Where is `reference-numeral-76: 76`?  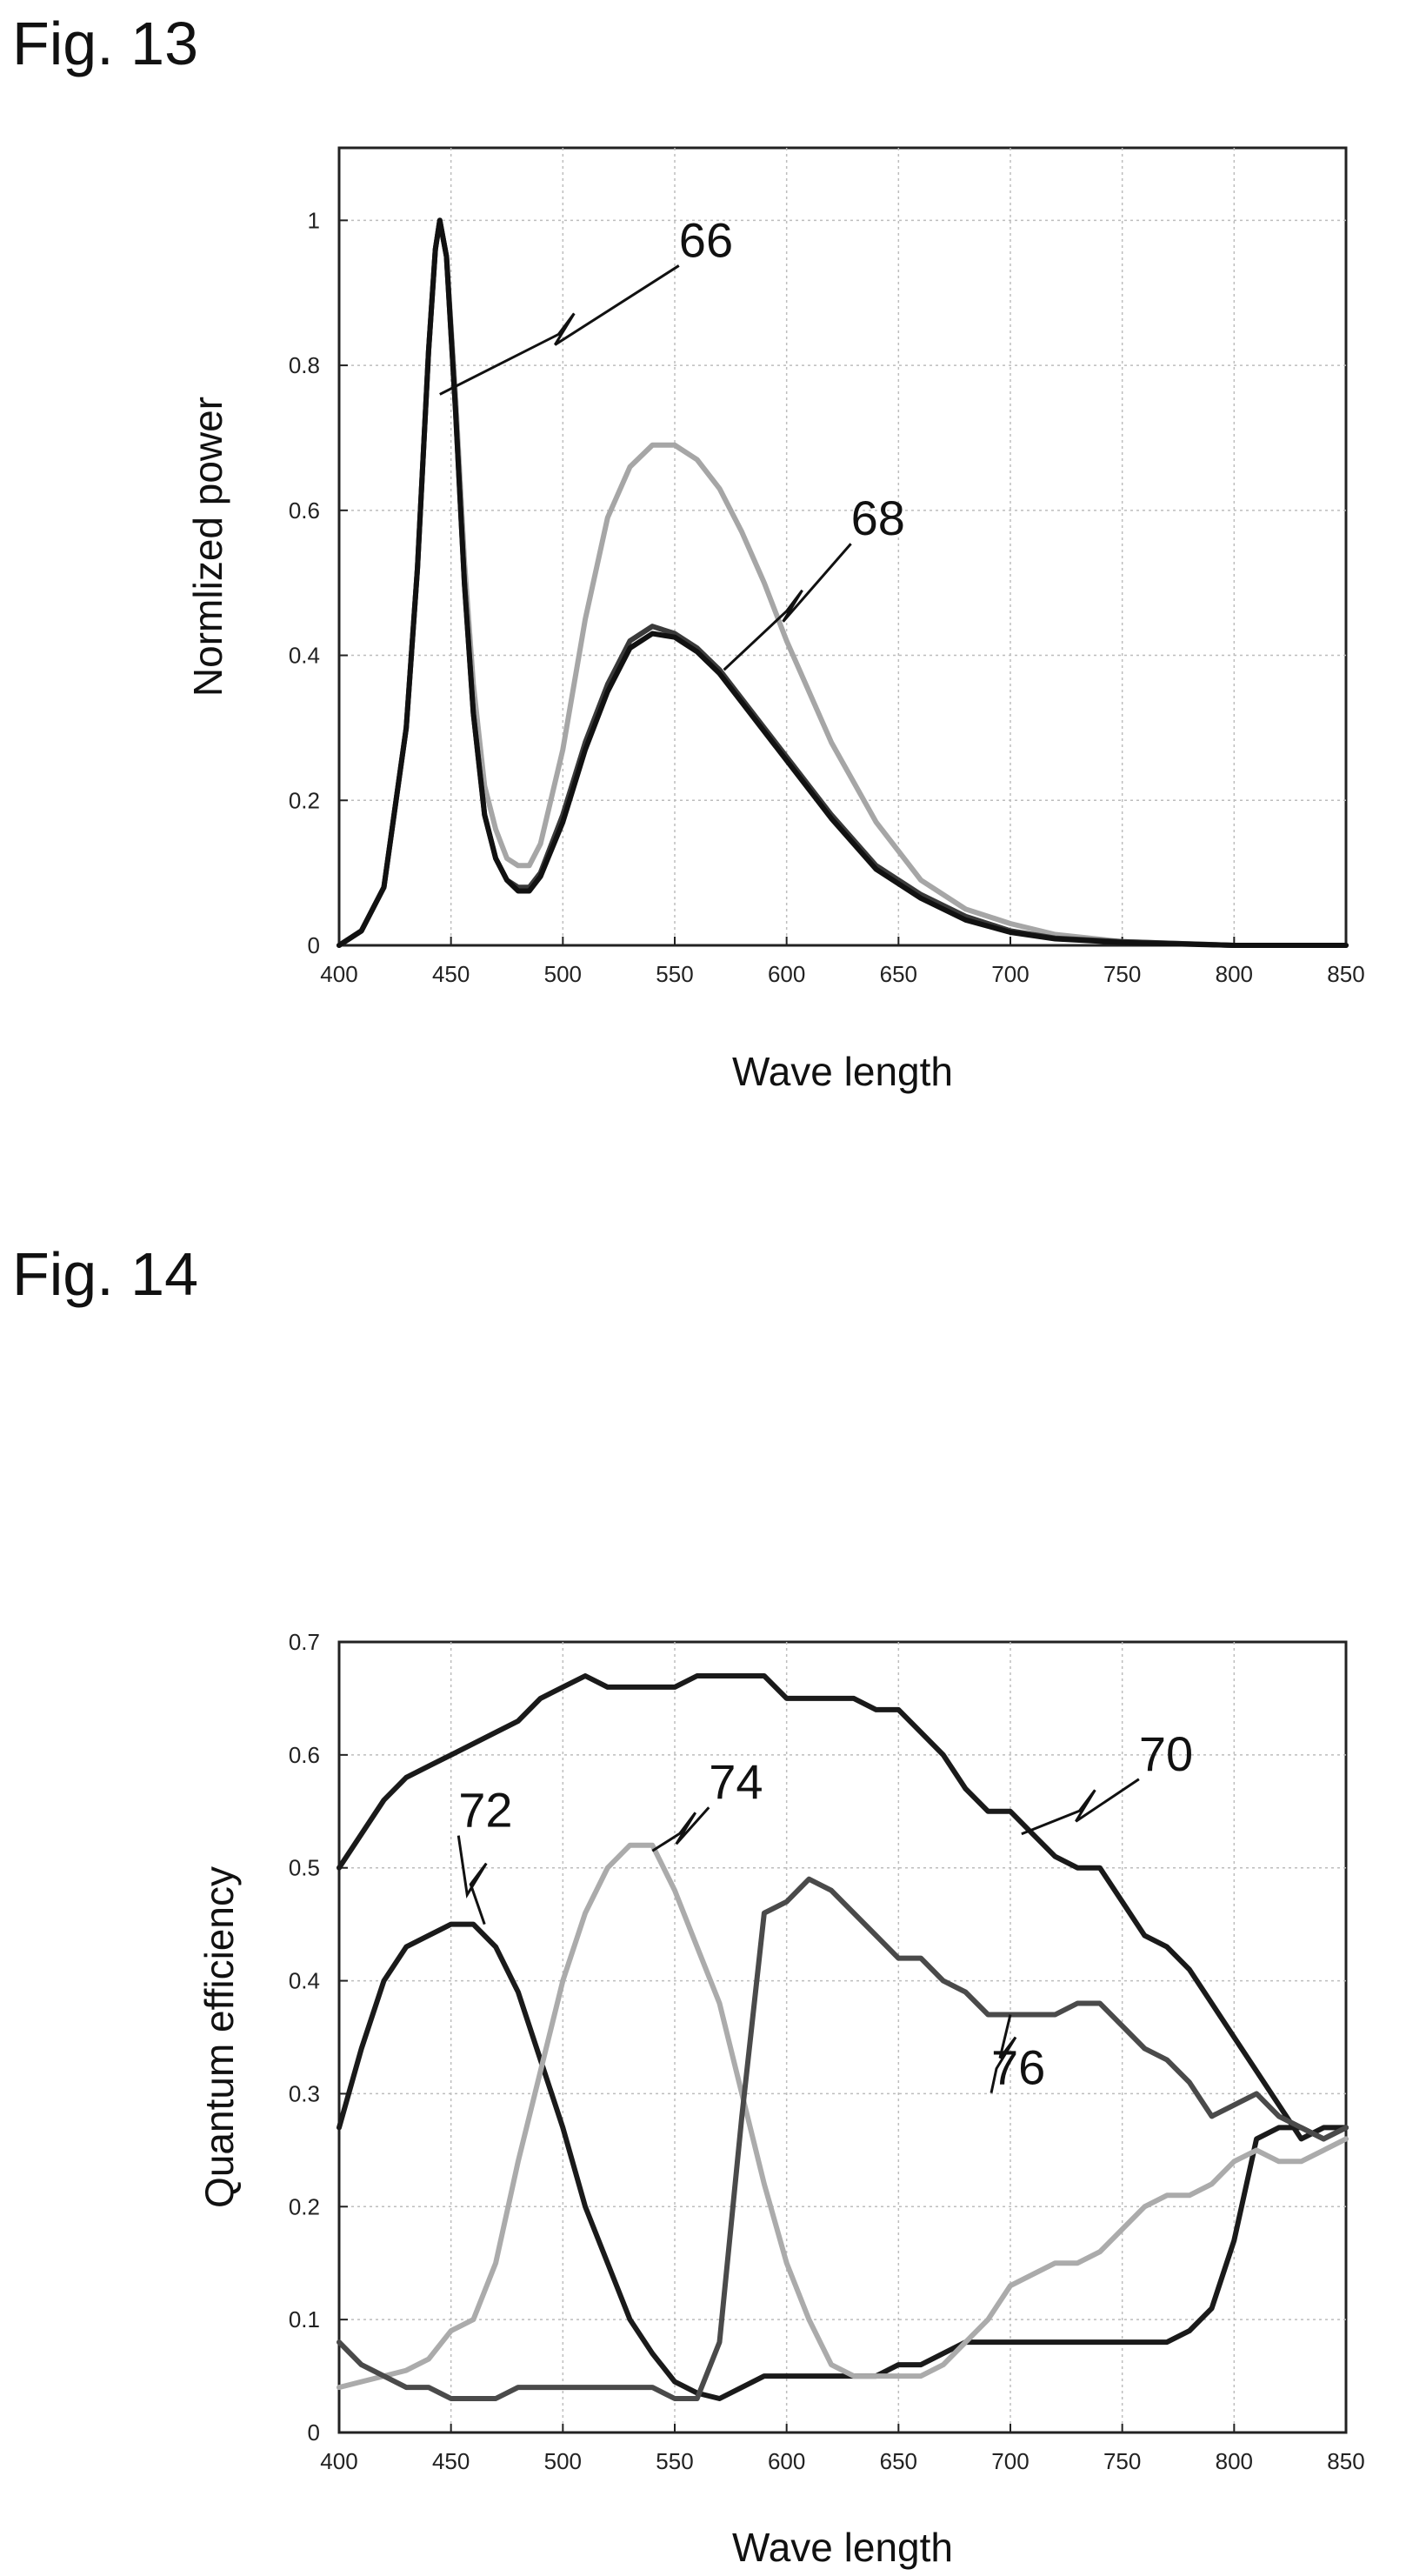 reference-numeral-76: 76 is located at coordinates (1018, 2067).